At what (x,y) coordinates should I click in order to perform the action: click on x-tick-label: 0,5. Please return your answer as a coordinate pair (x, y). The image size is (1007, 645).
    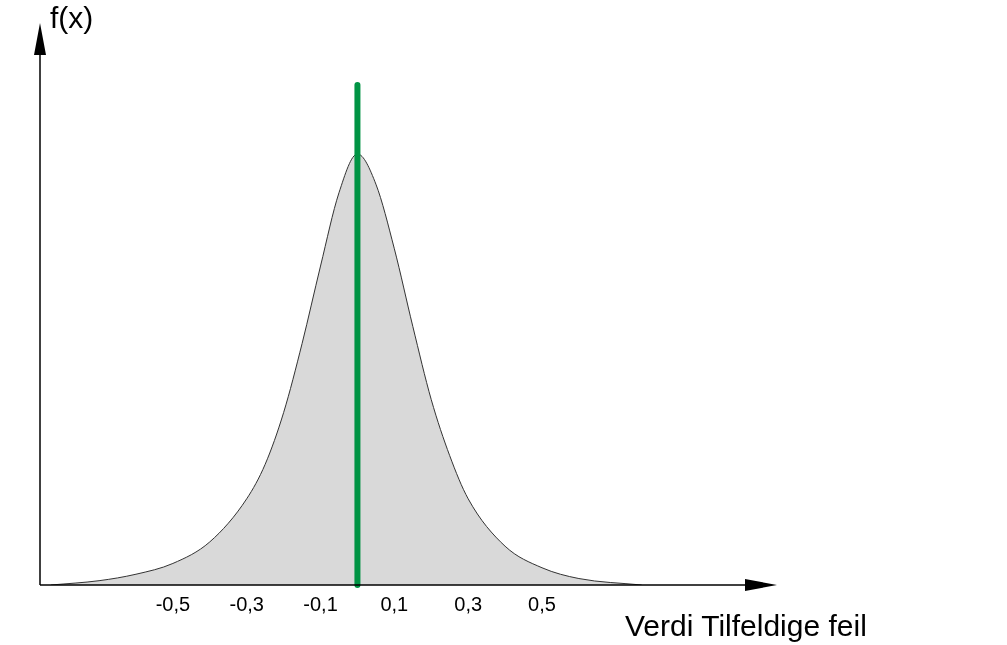
    Looking at the image, I should click on (542, 603).